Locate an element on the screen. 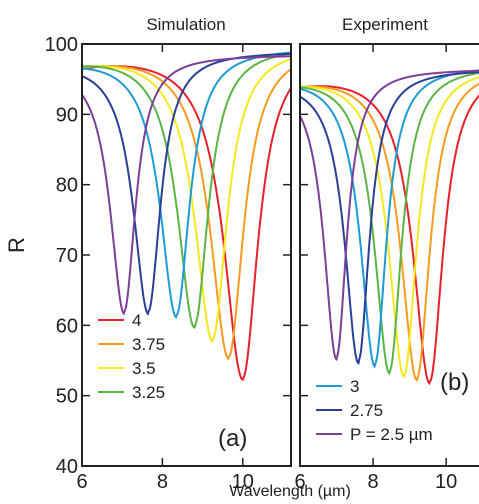 The height and width of the screenshot is (504, 479). panel-a-legend: 4 3.75 3.5 3.25 is located at coordinates (131, 356).